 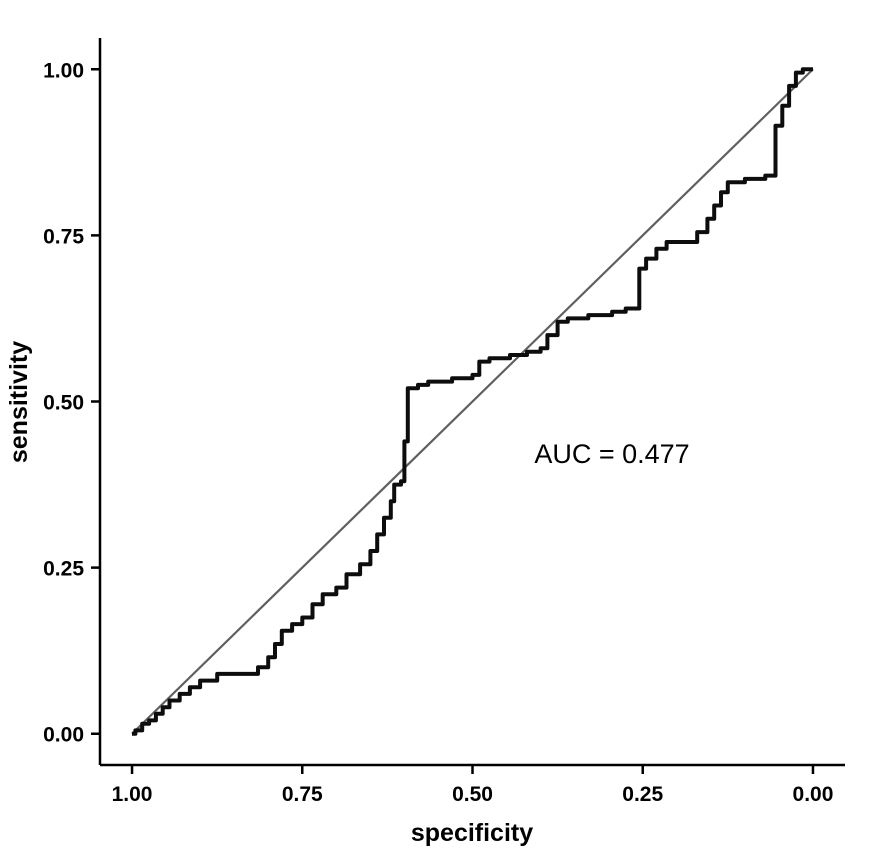 What do you see at coordinates (813, 794) in the screenshot?
I see `x-tick-label: 0.00` at bounding box center [813, 794].